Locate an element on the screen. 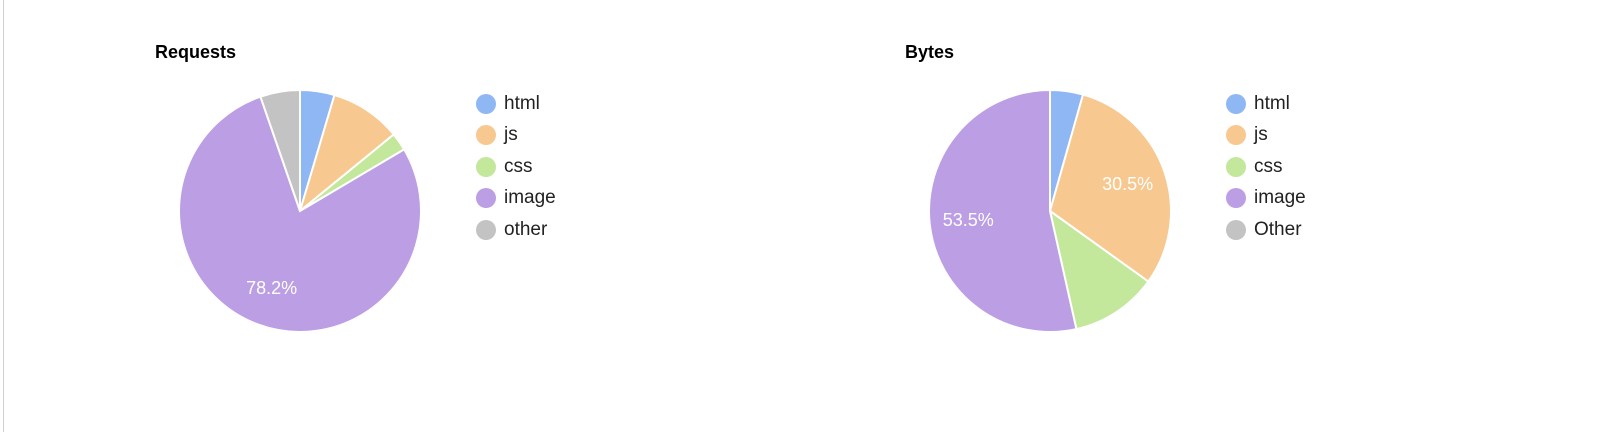 This screenshot has height=432, width=1598. requests-pie: 78.2% is located at coordinates (300, 210).